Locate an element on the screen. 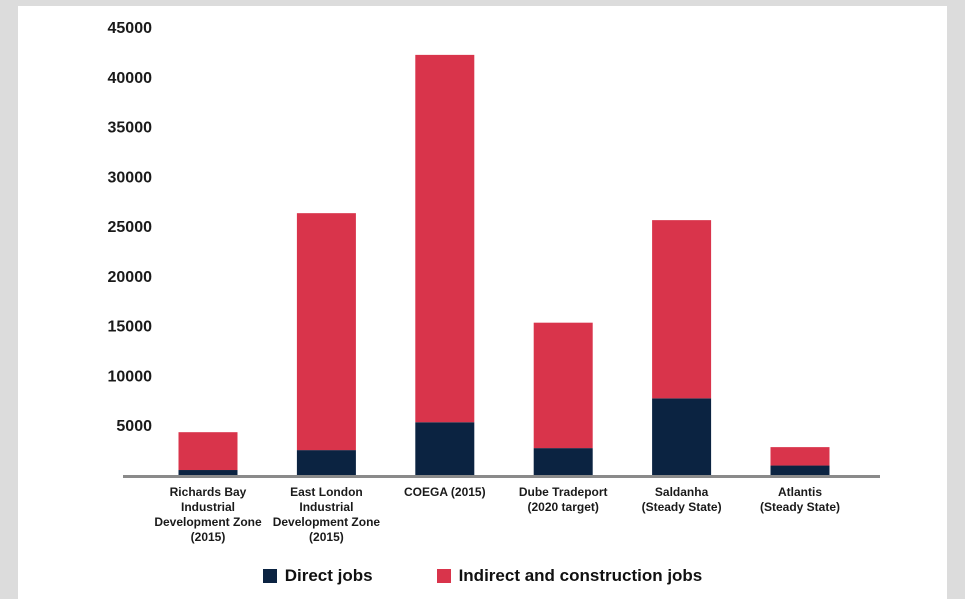 Image resolution: width=965 pixels, height=599 pixels. legend-label-indirect: Indirect and construction jobs is located at coordinates (580, 575).